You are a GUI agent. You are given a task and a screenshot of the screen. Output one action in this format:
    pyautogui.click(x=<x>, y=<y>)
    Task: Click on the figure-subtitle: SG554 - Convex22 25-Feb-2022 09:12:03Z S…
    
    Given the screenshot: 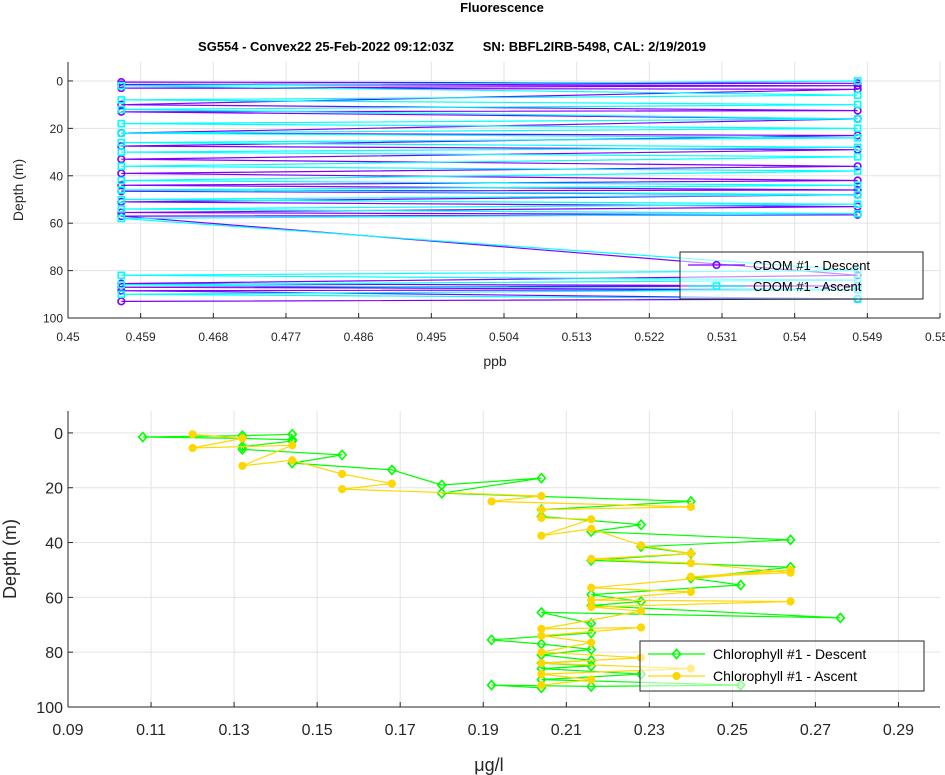 What is the action you would take?
    pyautogui.click(x=452, y=46)
    